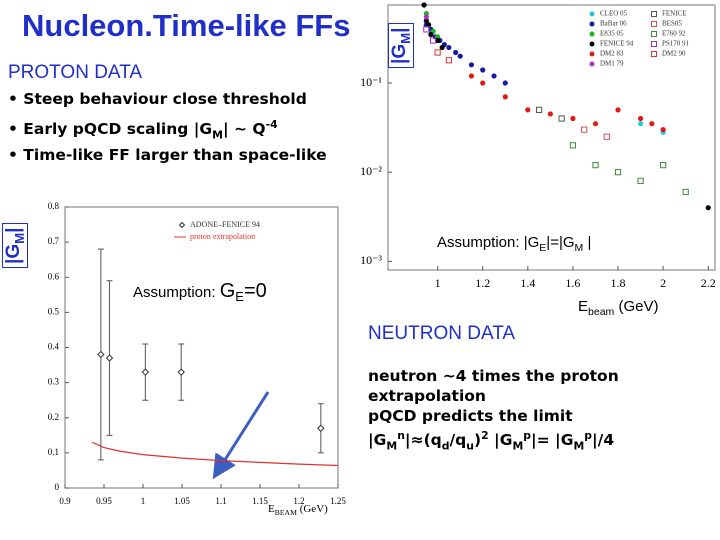  What do you see at coordinates (260, 501) in the screenshot?
I see `x-tick-label: 1.15` at bounding box center [260, 501].